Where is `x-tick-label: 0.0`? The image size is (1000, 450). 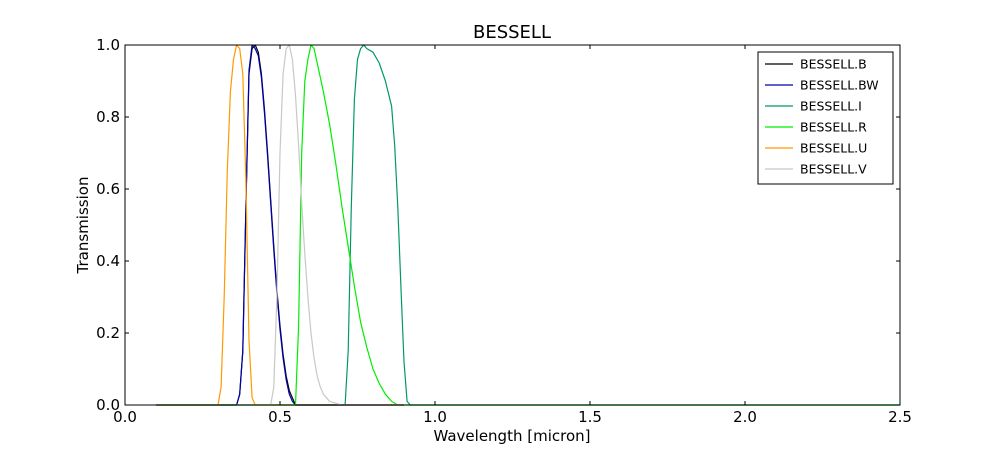
x-tick-label: 0.0 is located at coordinates (125, 417).